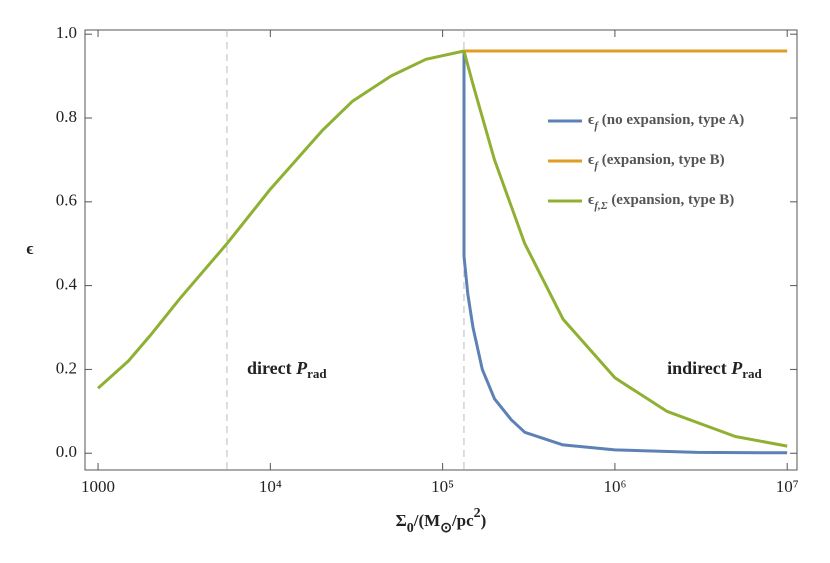 The height and width of the screenshot is (563, 830). What do you see at coordinates (446, 528) in the screenshot?
I see `x-axis-label-part: ⊙` at bounding box center [446, 528].